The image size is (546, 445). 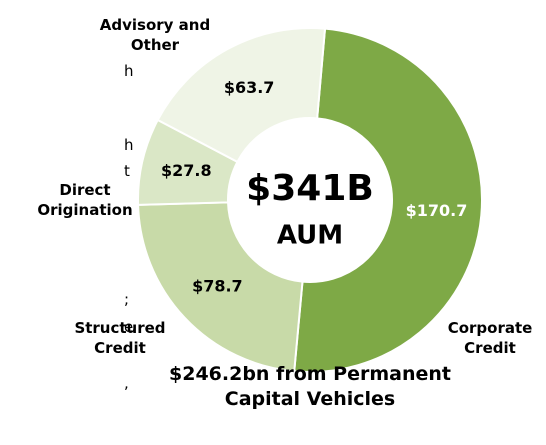 What do you see at coordinates (186, 170) in the screenshot?
I see `value-label: $27.8` at bounding box center [186, 170].